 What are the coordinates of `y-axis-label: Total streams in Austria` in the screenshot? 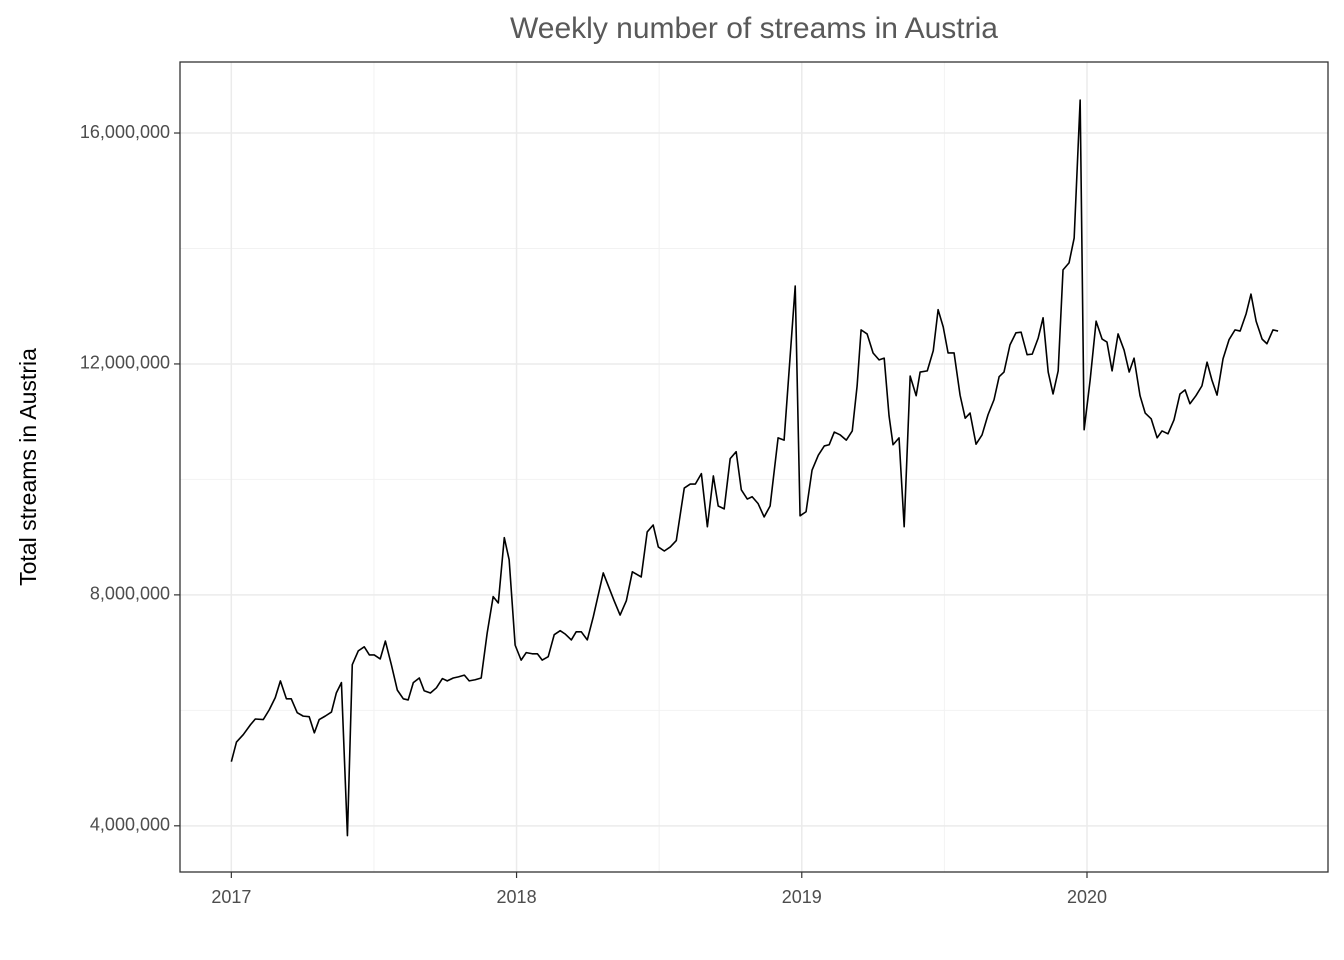 It's located at (28, 467).